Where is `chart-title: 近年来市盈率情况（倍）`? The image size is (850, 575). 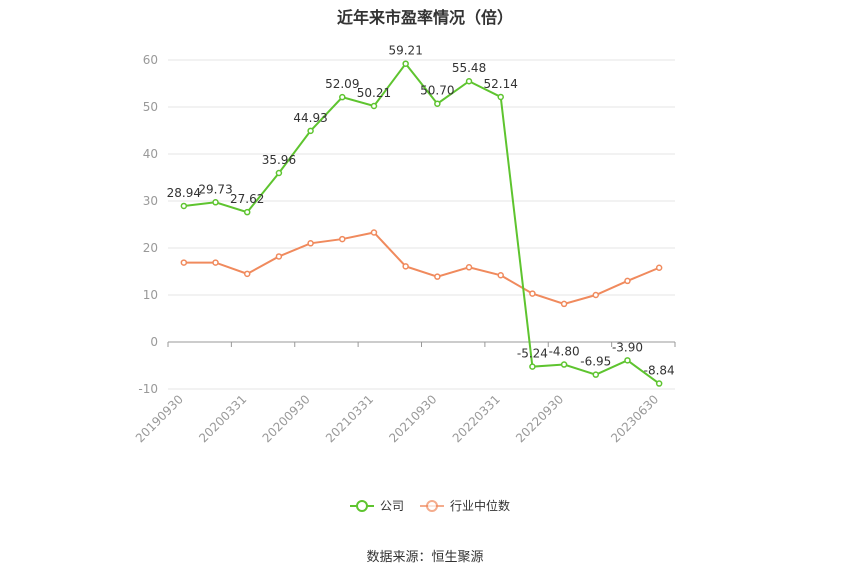 chart-title: 近年来市盈率情况（倍） is located at coordinates (424, 17).